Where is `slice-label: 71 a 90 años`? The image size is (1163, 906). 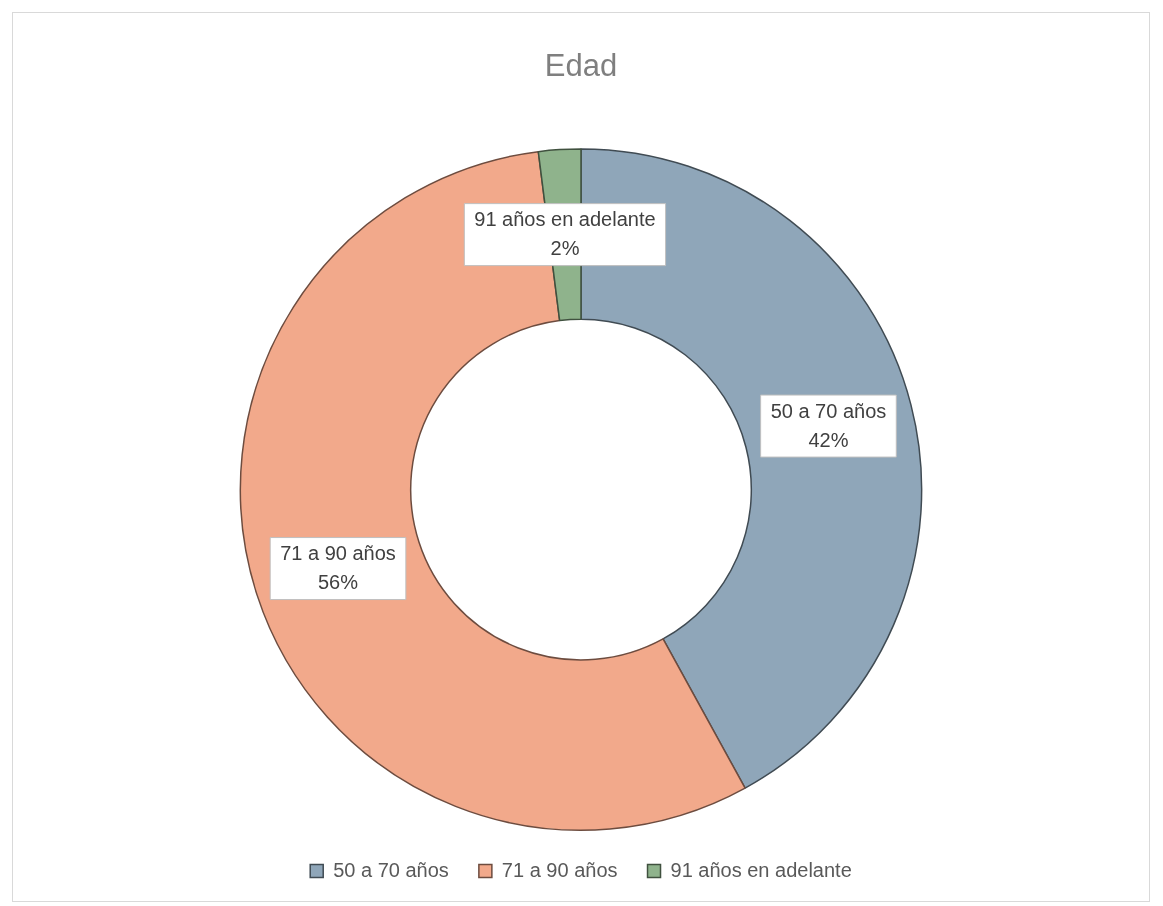
slice-label: 71 a 90 años is located at coordinates (338, 553).